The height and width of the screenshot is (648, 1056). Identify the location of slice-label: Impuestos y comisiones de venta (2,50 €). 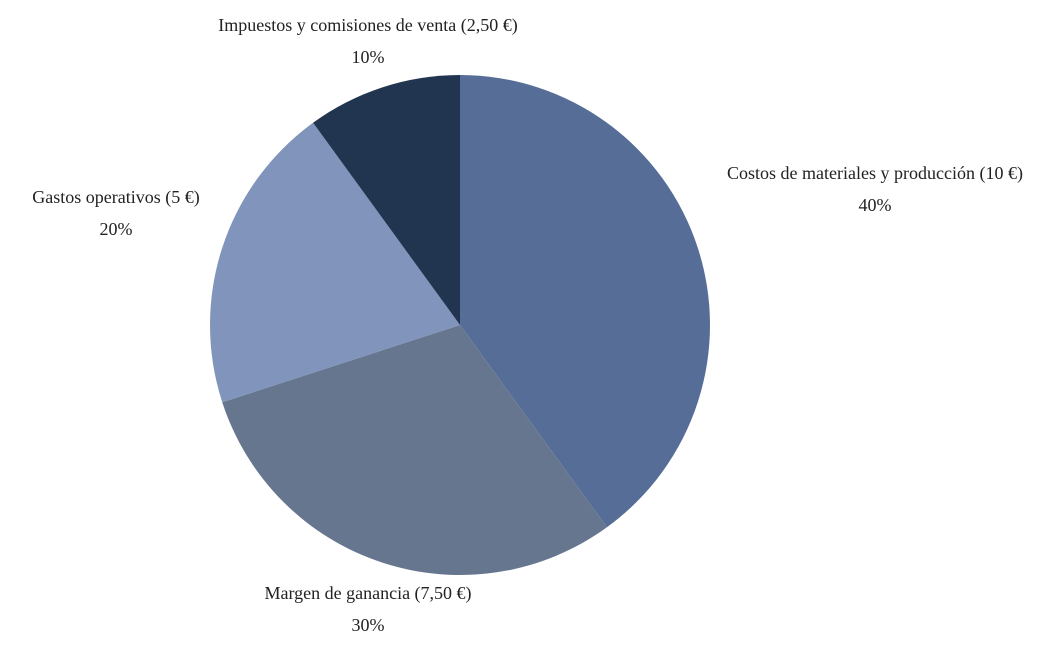
(367, 25).